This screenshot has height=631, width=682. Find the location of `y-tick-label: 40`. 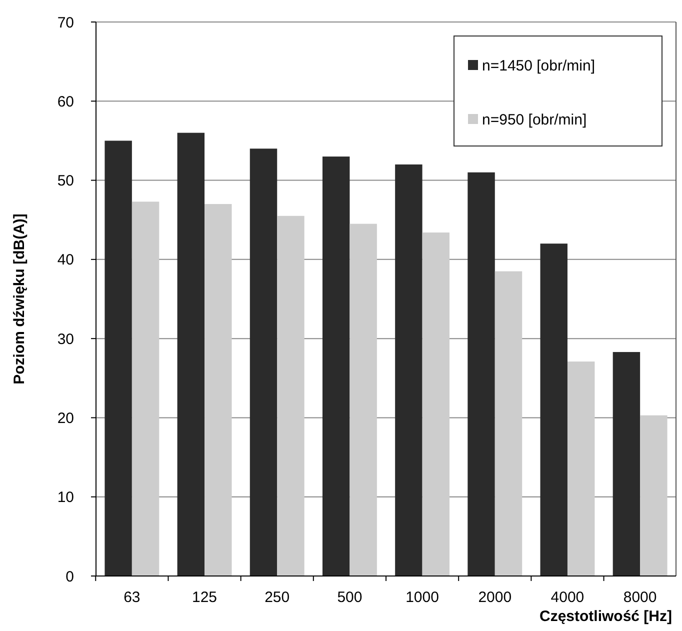

y-tick-label: 40 is located at coordinates (65, 260).